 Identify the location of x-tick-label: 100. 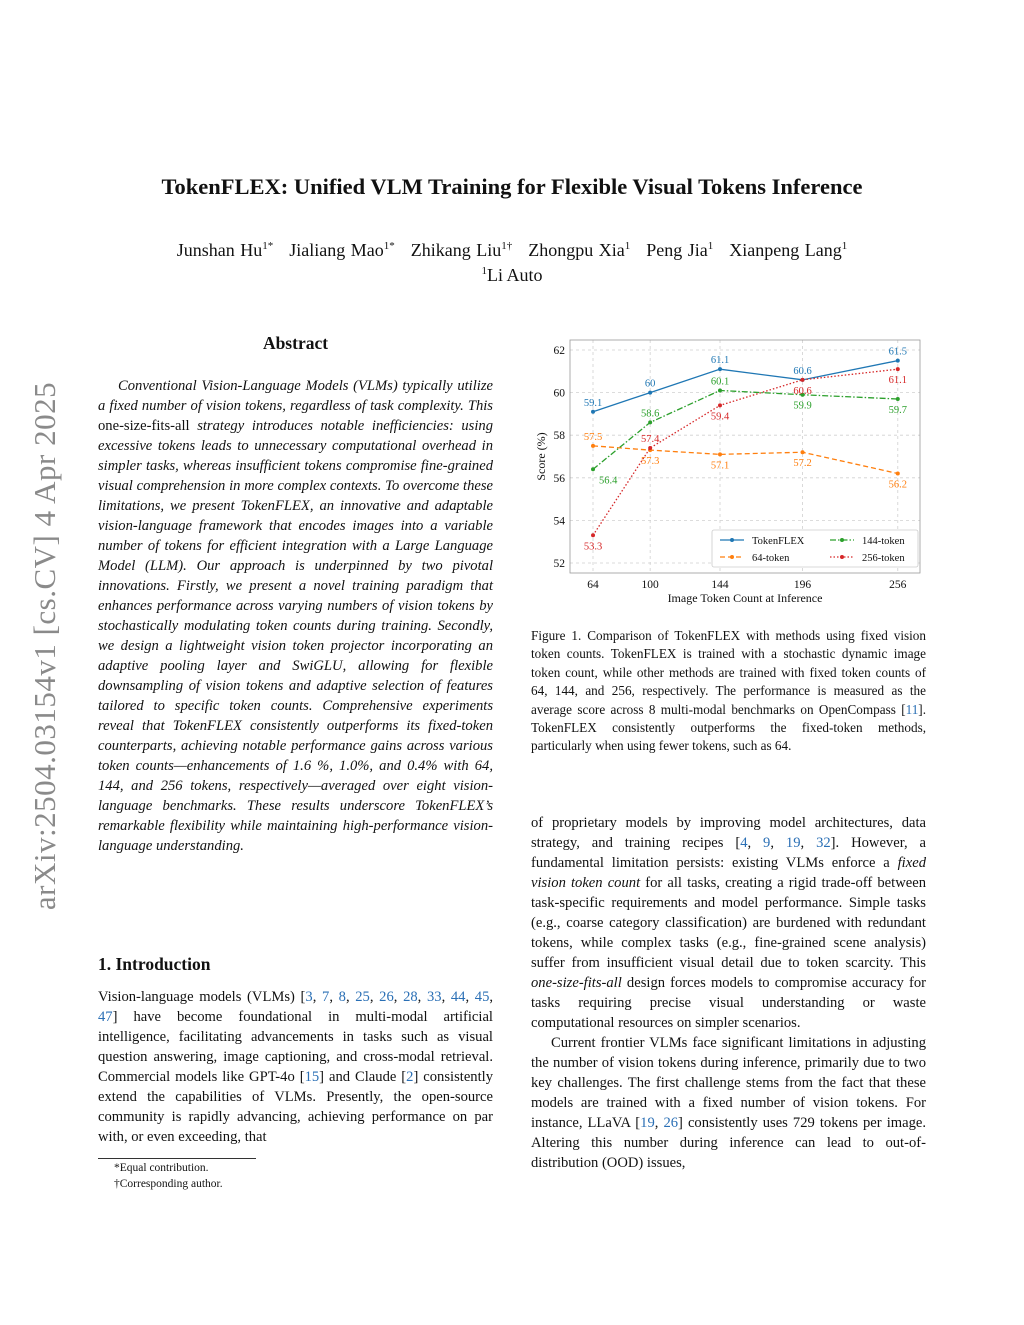
(651, 585).